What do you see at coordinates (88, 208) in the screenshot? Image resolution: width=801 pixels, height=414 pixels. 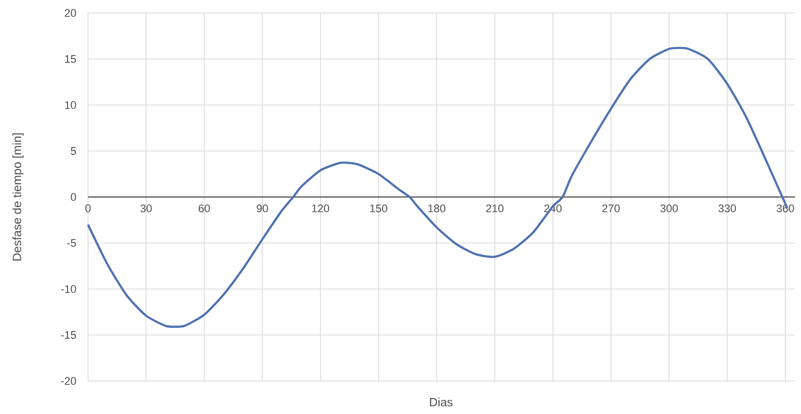 I see `x-tick-label: 0` at bounding box center [88, 208].